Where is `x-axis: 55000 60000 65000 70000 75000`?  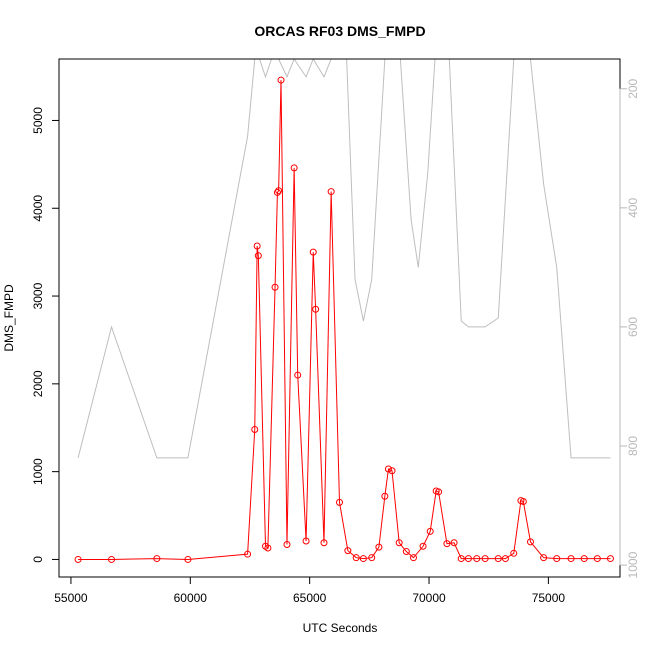 x-axis: 55000 60000 65000 70000 75000 is located at coordinates (310, 590).